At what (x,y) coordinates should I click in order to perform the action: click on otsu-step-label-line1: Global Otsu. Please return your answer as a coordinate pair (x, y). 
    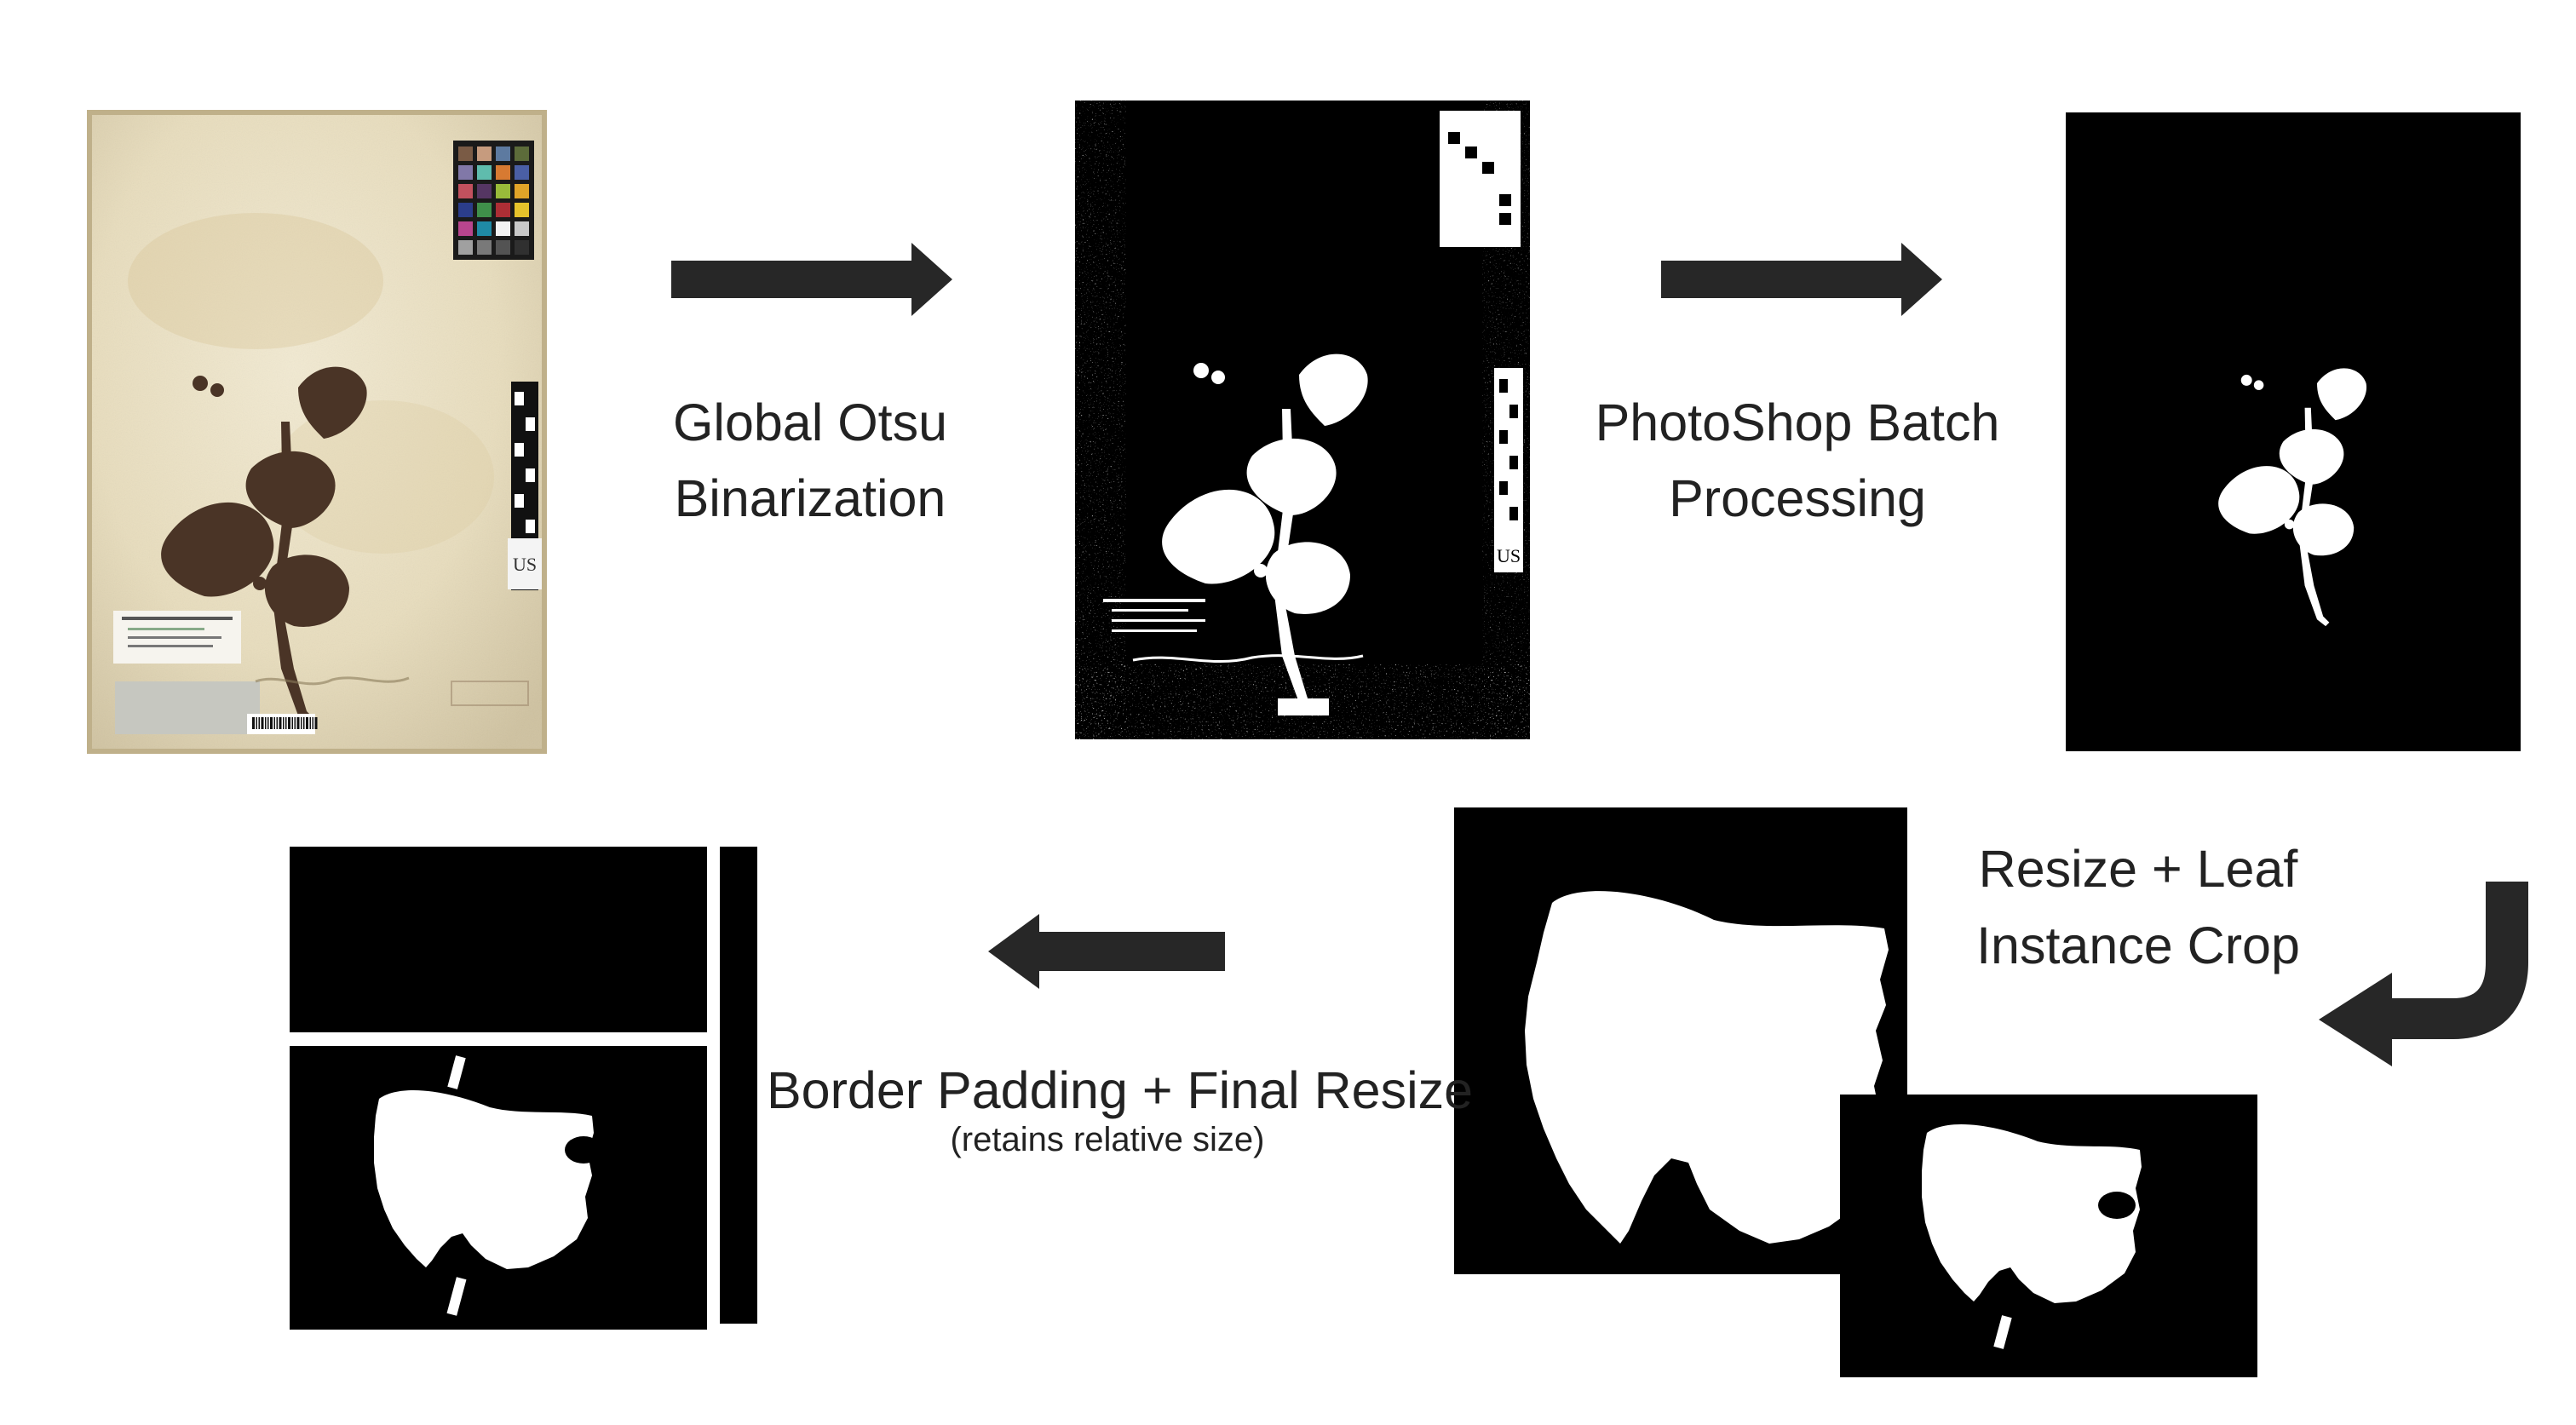
    Looking at the image, I should click on (810, 422).